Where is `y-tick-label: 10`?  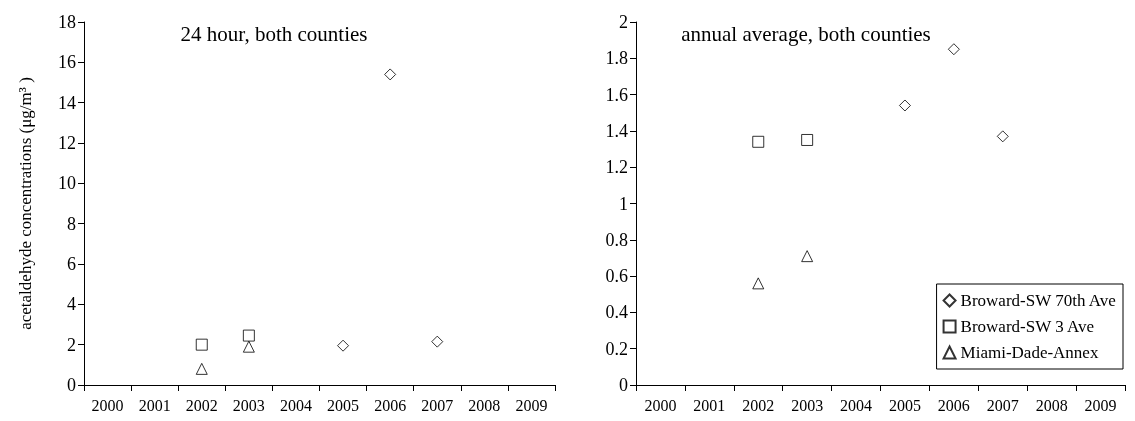 y-tick-label: 10 is located at coordinates (67, 183).